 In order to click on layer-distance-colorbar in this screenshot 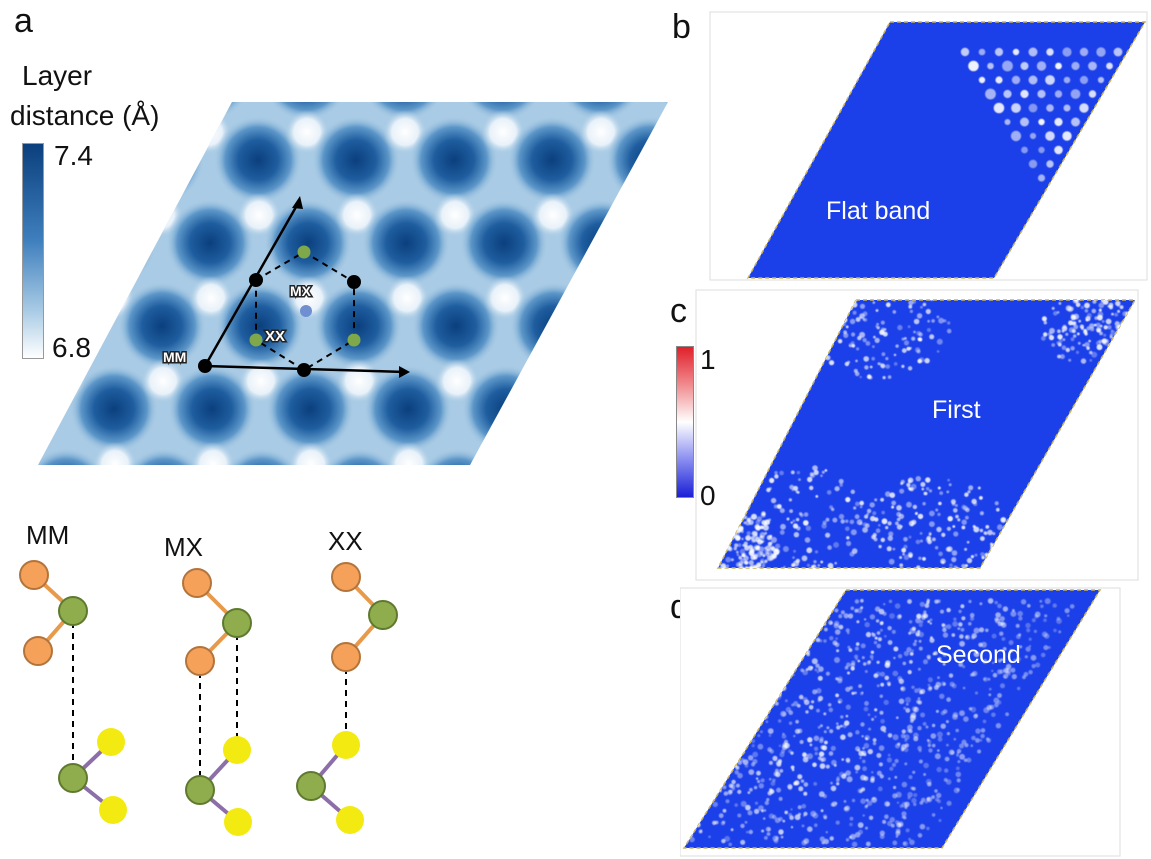, I will do `click(33, 251)`.